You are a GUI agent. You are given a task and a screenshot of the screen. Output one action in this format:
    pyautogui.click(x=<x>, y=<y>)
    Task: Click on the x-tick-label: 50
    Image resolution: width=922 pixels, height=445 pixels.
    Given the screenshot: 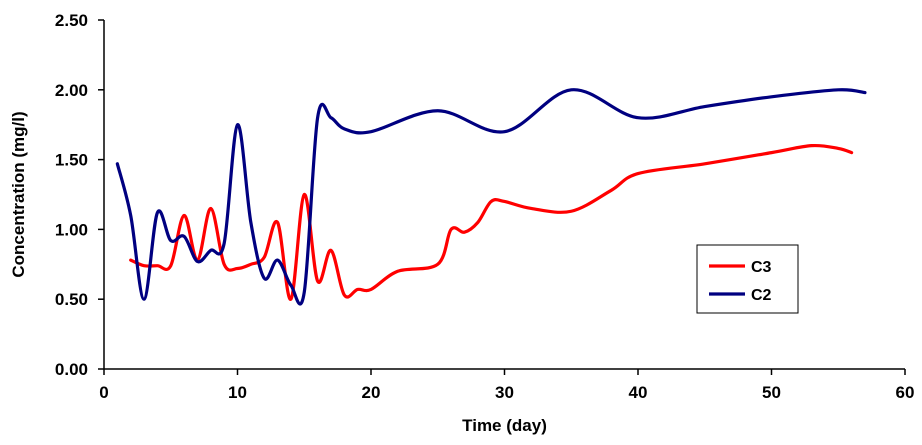 What is the action you would take?
    pyautogui.click(x=771, y=392)
    